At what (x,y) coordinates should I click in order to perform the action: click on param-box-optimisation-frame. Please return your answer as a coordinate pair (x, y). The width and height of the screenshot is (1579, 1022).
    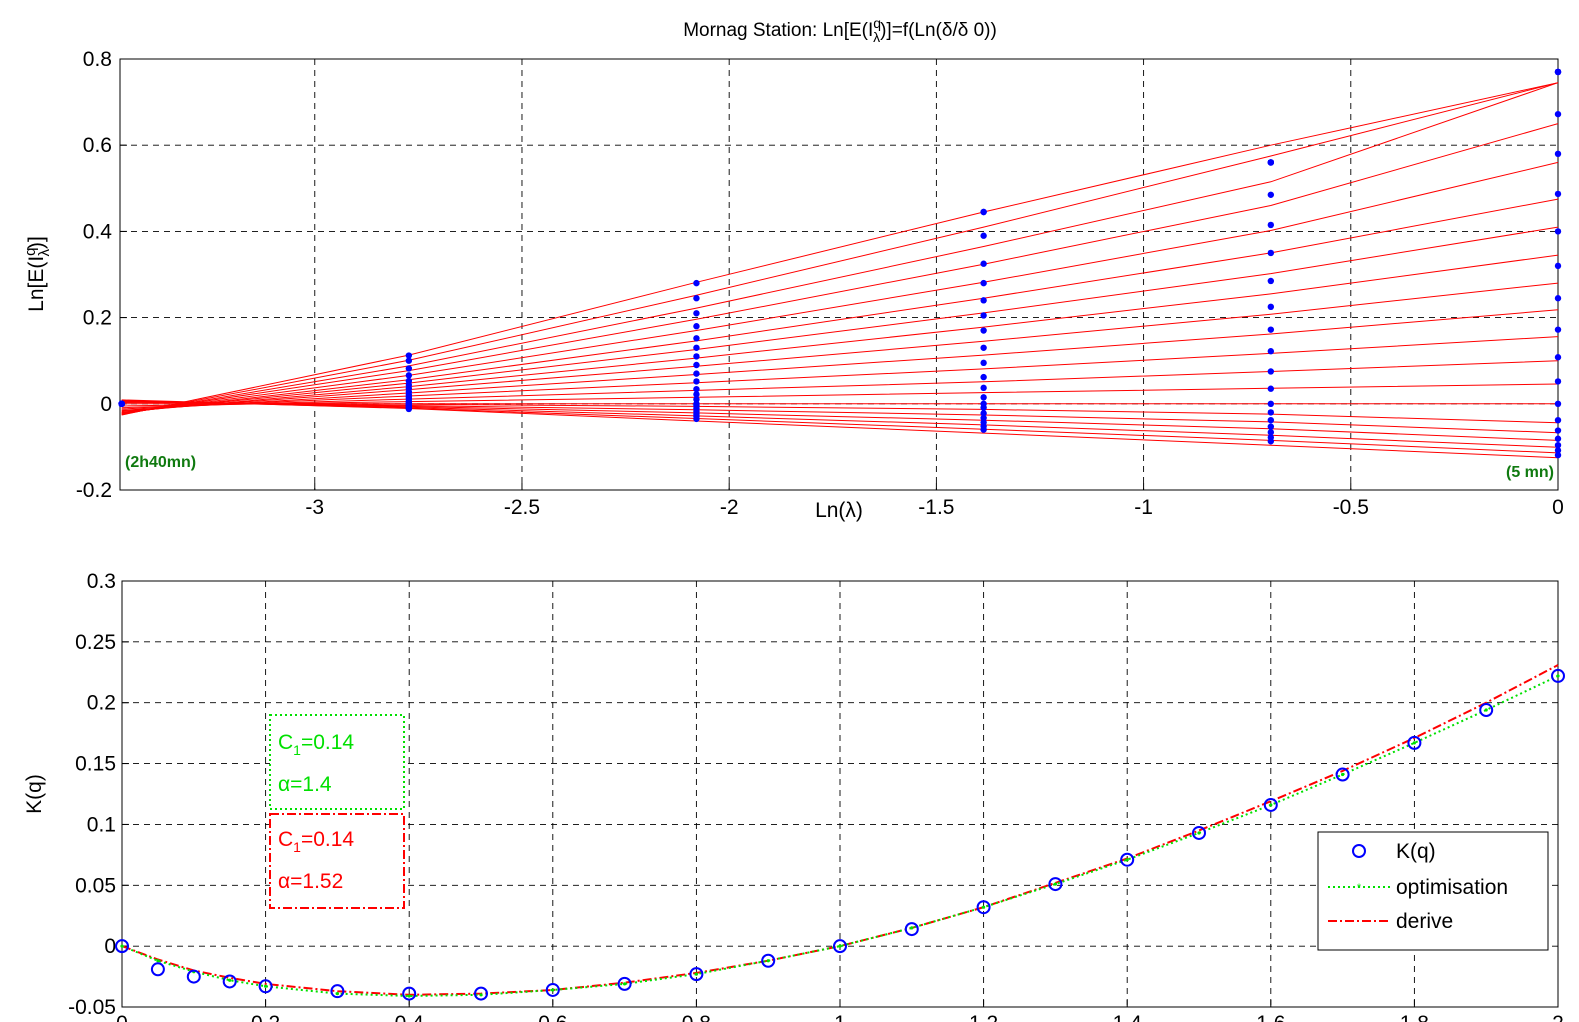
    Looking at the image, I should click on (337, 762).